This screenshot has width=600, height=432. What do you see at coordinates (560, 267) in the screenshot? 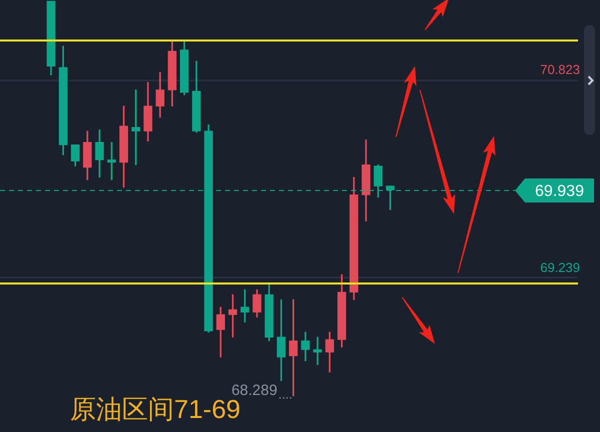
I see `y-tick-label: 69.239` at bounding box center [560, 267].